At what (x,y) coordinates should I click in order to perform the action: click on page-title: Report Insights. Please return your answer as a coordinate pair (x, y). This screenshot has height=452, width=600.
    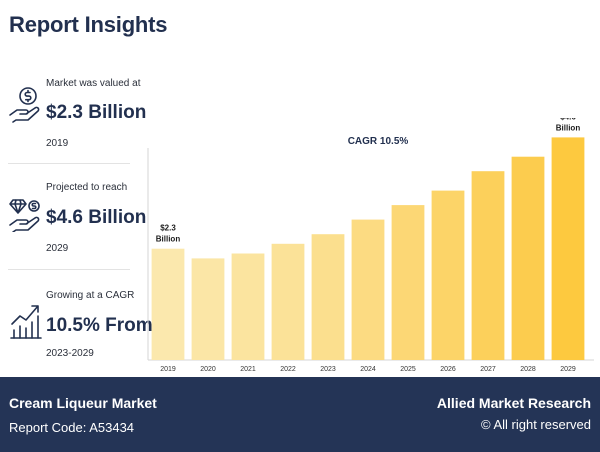
    Looking at the image, I should click on (88, 24).